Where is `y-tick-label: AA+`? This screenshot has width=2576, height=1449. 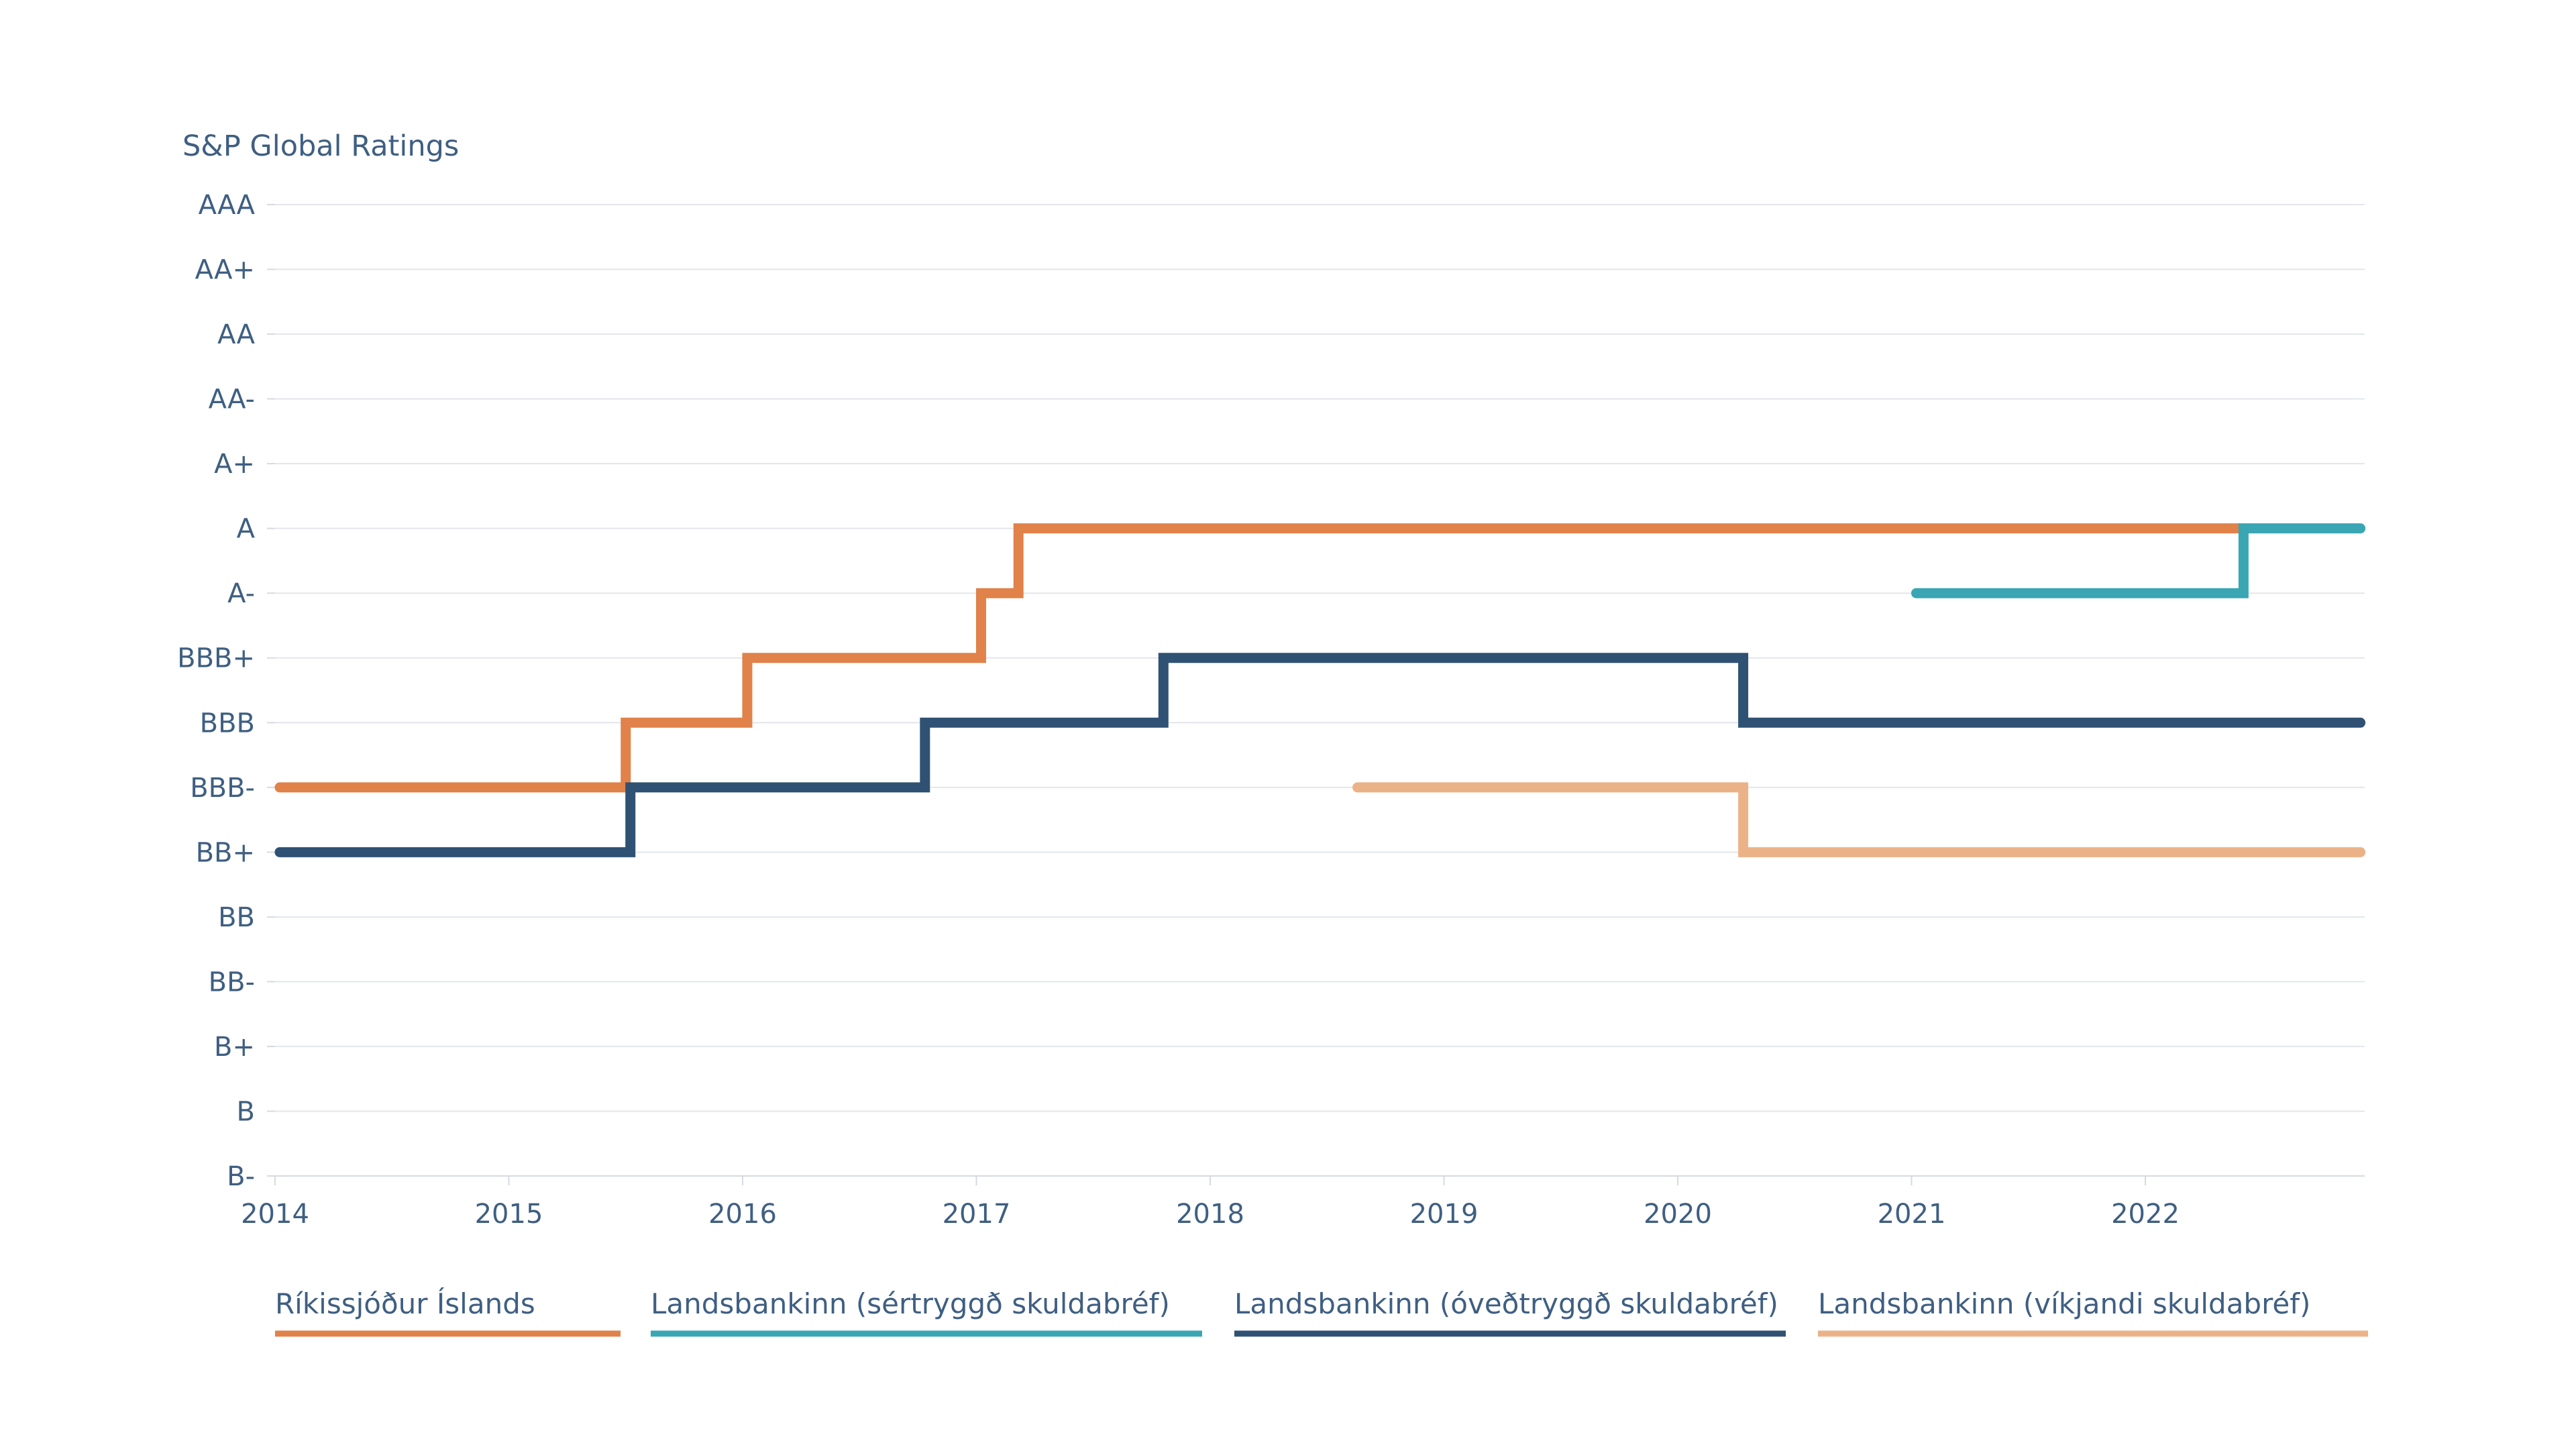 y-tick-label: AA+ is located at coordinates (225, 270).